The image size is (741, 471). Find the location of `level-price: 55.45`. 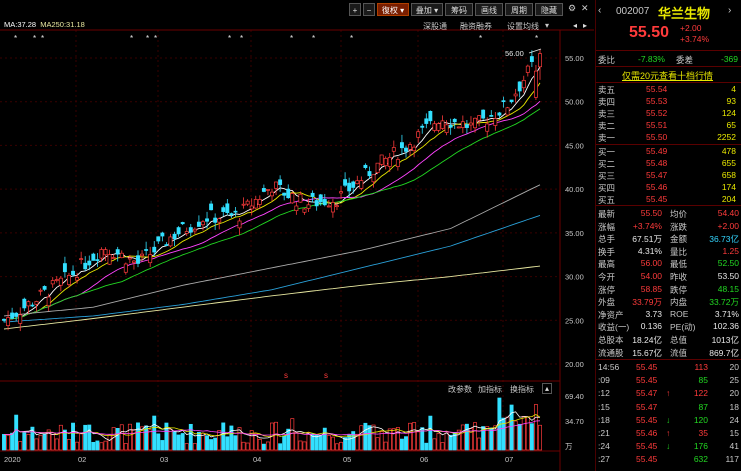

level-price: 55.45 is located at coordinates (657, 199).